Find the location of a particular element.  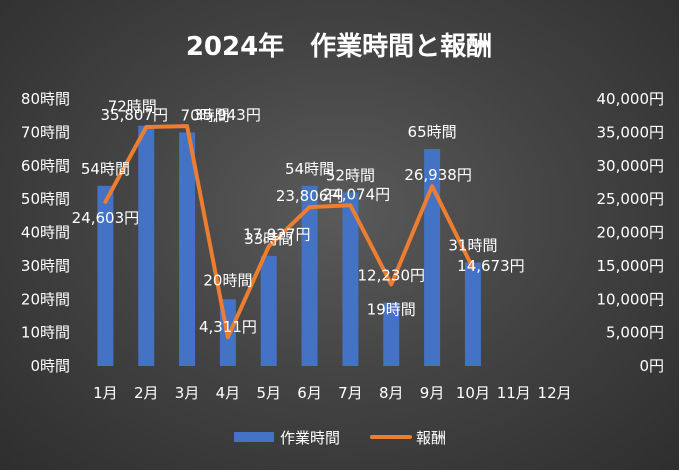

bar-data-label: 70時間 is located at coordinates (205, 115).